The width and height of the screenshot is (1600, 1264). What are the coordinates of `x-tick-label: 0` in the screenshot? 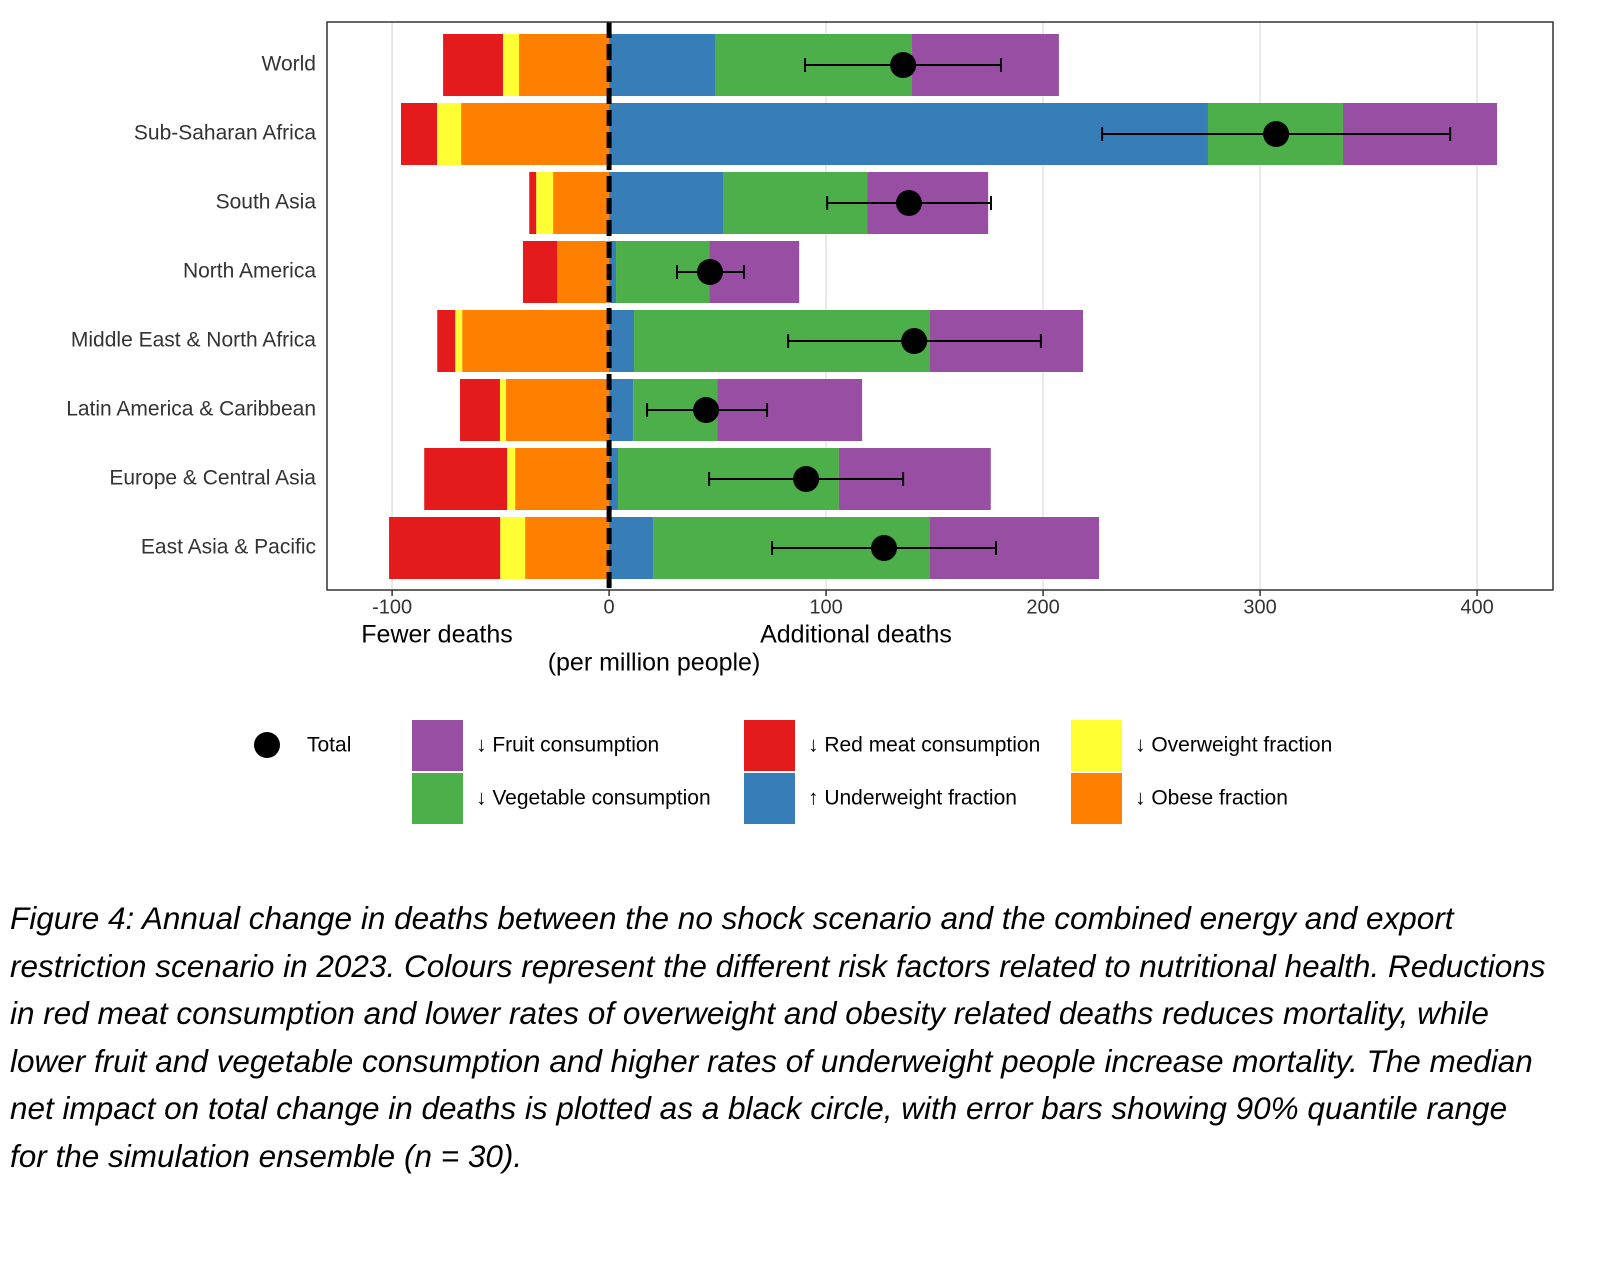 It's located at (609, 607).